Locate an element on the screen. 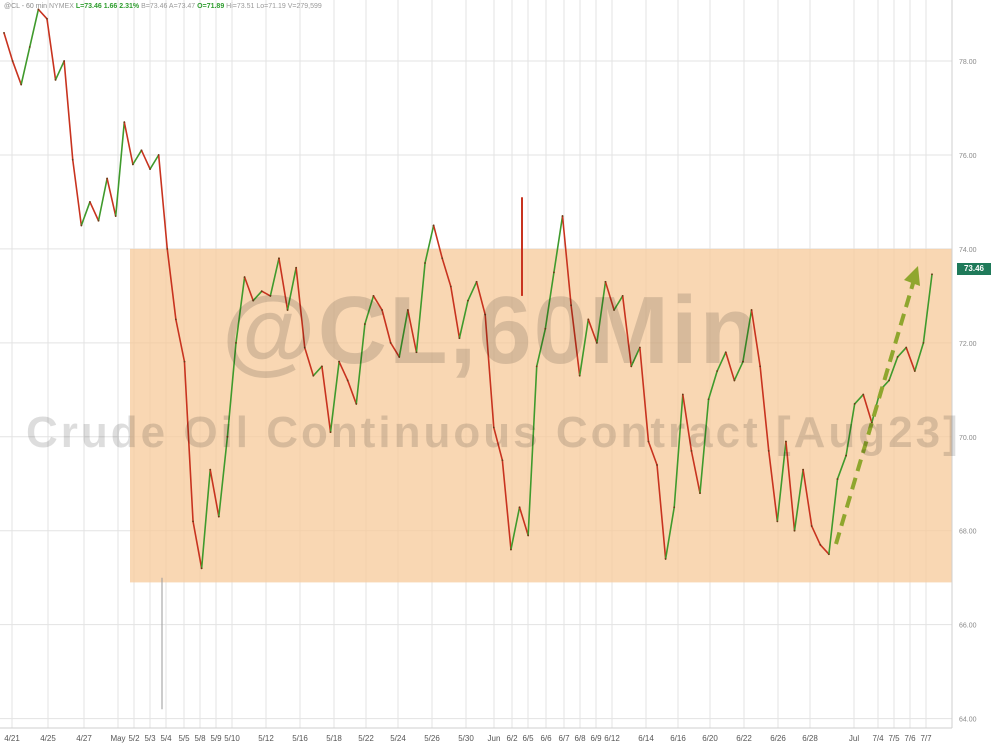 The image size is (1000, 753). x-tick-label: 5/18 is located at coordinates (334, 738).